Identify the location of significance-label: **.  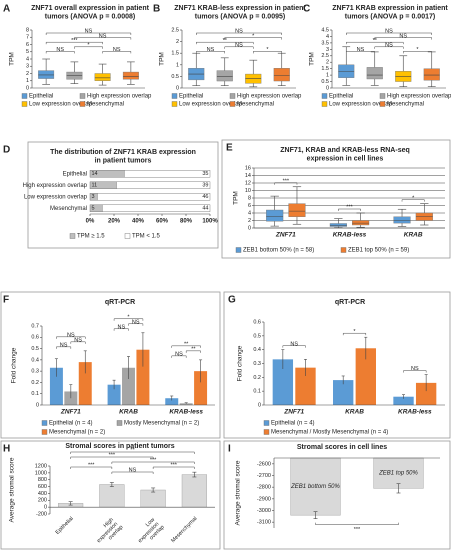
(186, 345).